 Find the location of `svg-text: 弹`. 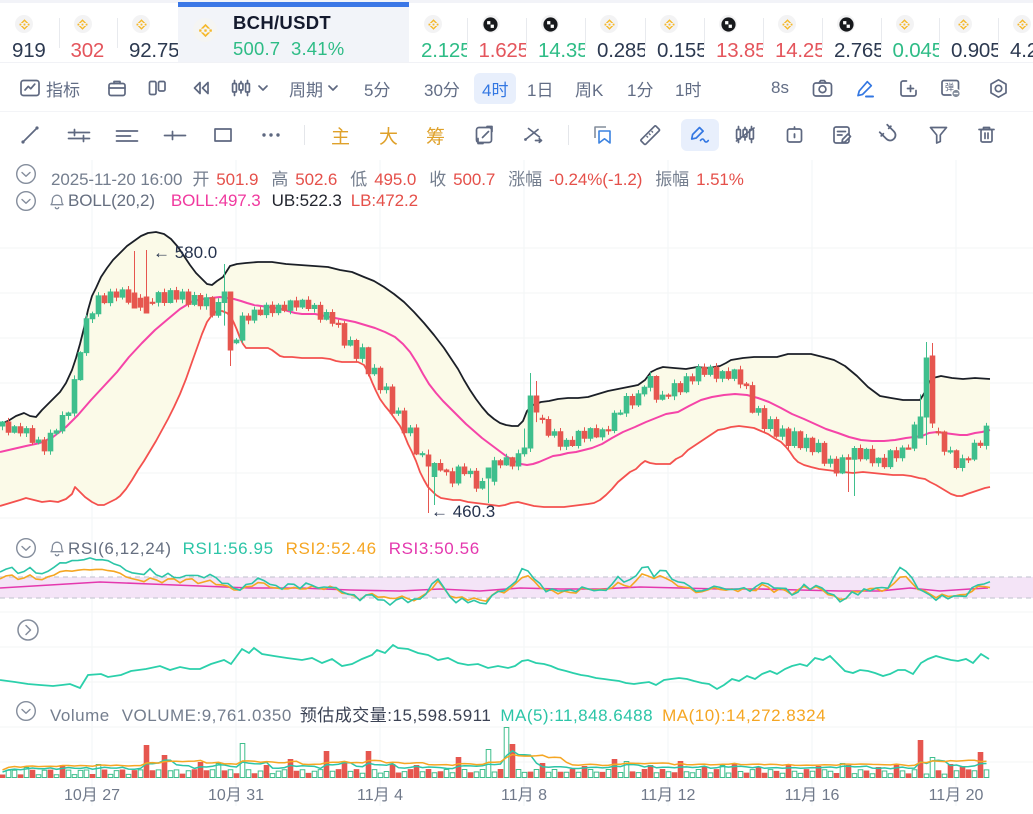

svg-text: 弹 is located at coordinates (949, 86).